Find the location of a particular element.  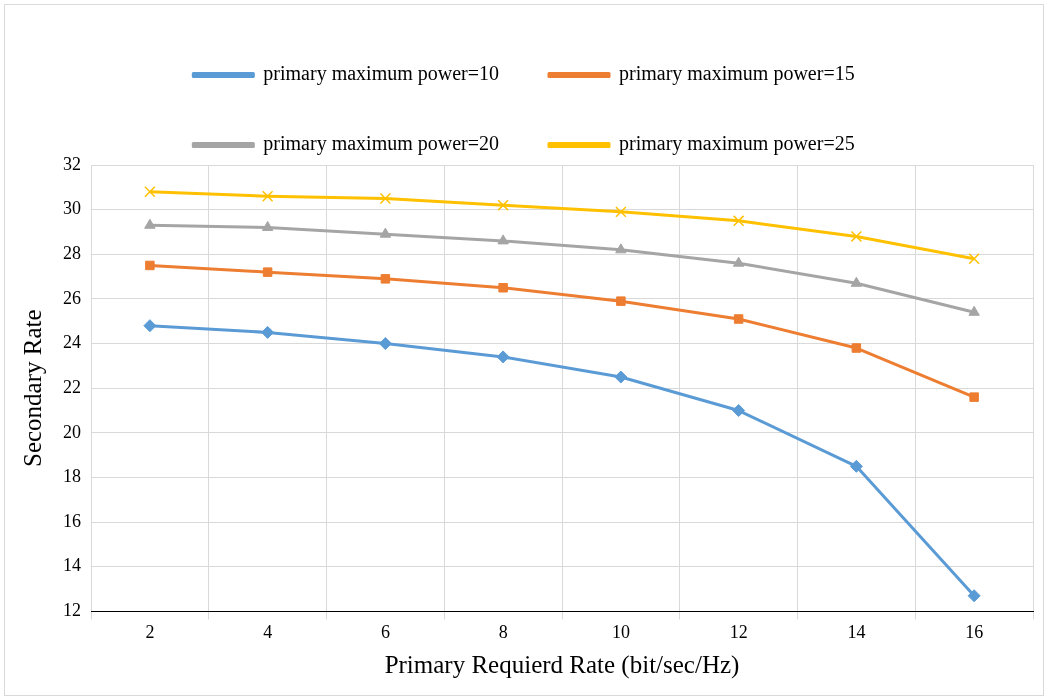

y-tick-label: 20 is located at coordinates (72, 431).